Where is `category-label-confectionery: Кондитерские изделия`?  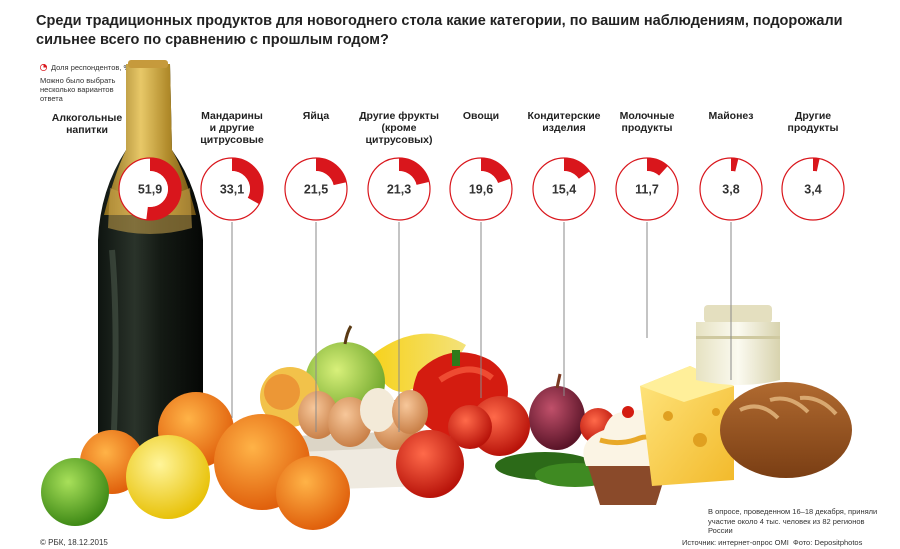 category-label-confectionery: Кондитерские изделия is located at coordinates (564, 122).